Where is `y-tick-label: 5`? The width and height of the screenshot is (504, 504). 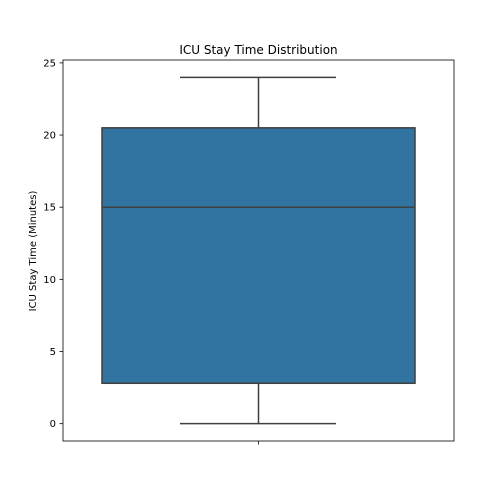 y-tick-label: 5 is located at coordinates (53, 352).